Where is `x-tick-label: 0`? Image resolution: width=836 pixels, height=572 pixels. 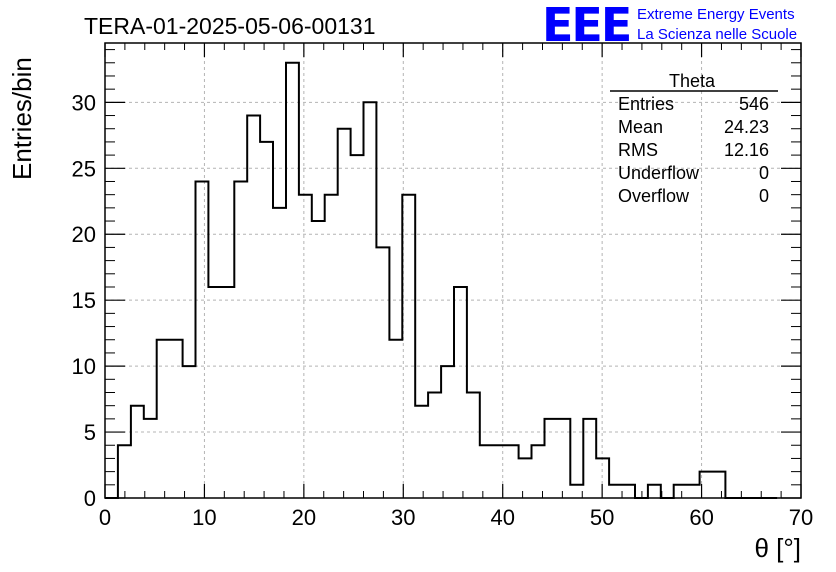
x-tick-label: 0 is located at coordinates (105, 517).